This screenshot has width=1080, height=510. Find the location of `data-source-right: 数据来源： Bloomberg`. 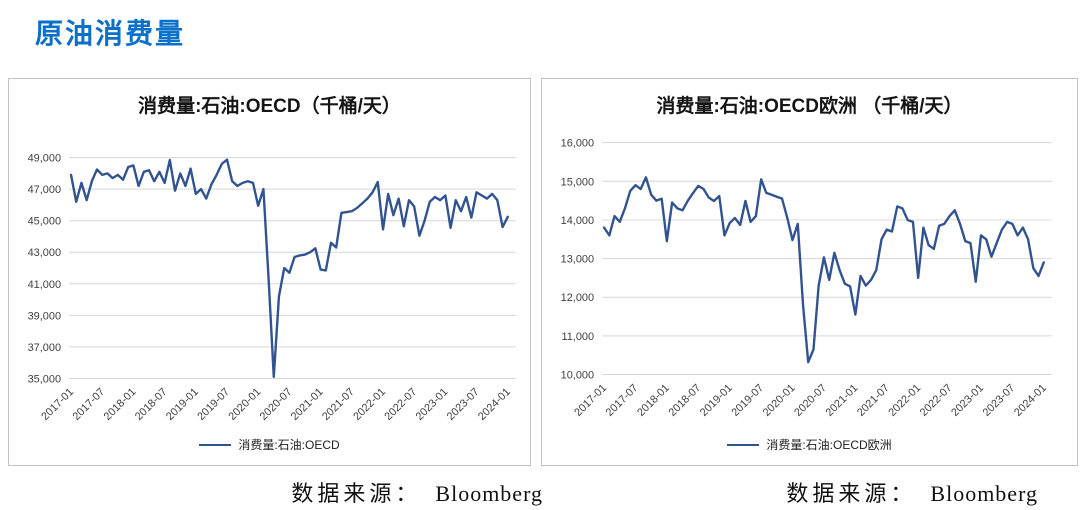

data-source-right: 数据来源： Bloomberg is located at coordinates (789, 492).